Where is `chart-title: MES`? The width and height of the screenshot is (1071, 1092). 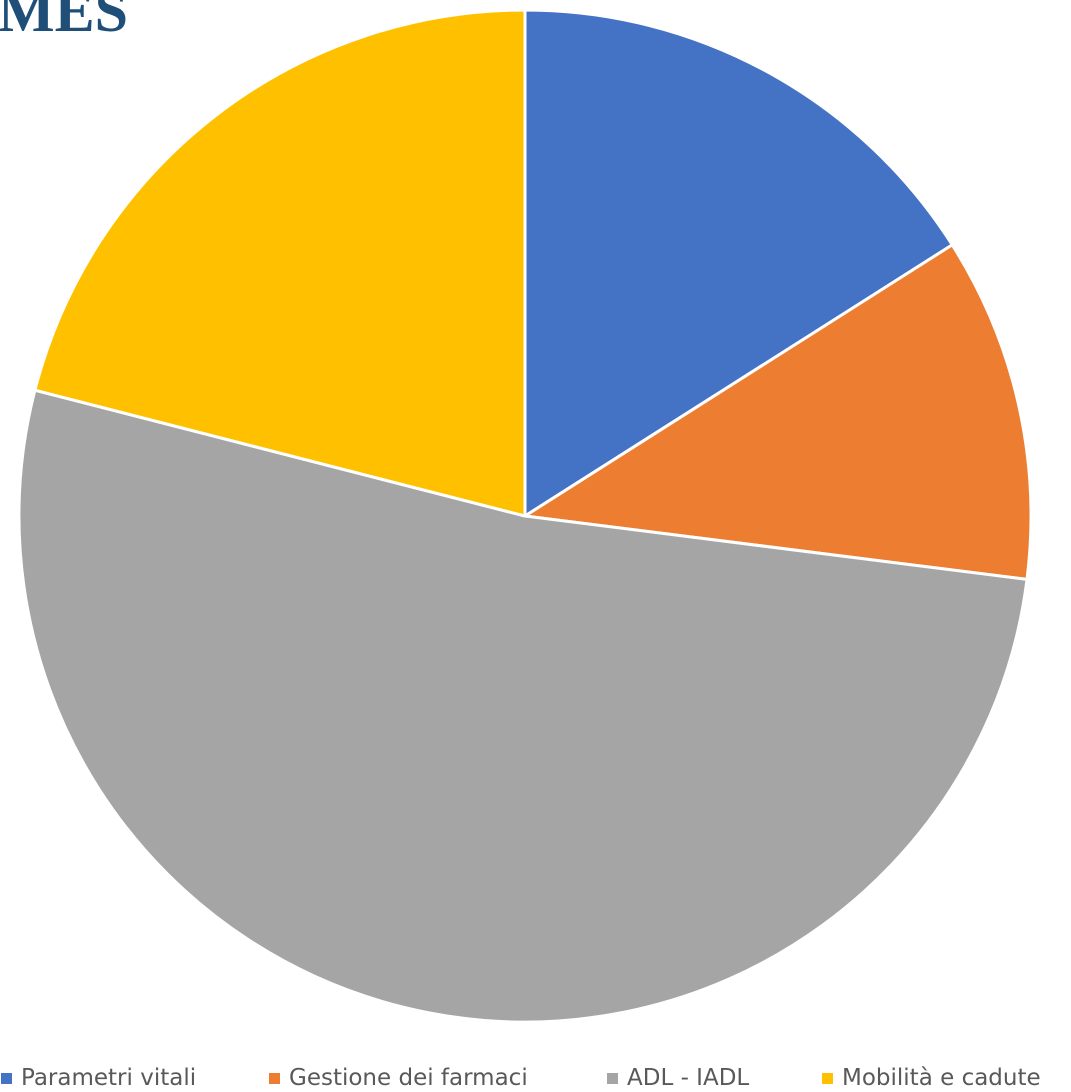 chart-title: MES is located at coordinates (64, 22).